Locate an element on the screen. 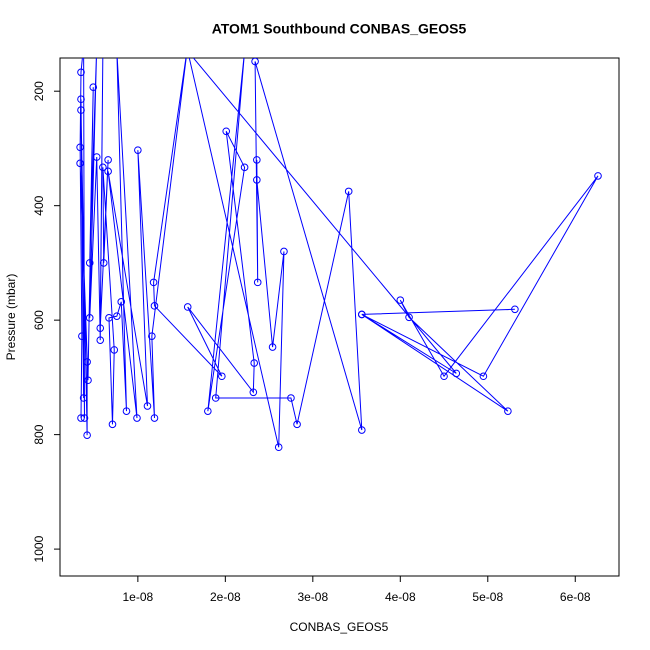  x-tick-label: 4e-08 is located at coordinates (400, 597).